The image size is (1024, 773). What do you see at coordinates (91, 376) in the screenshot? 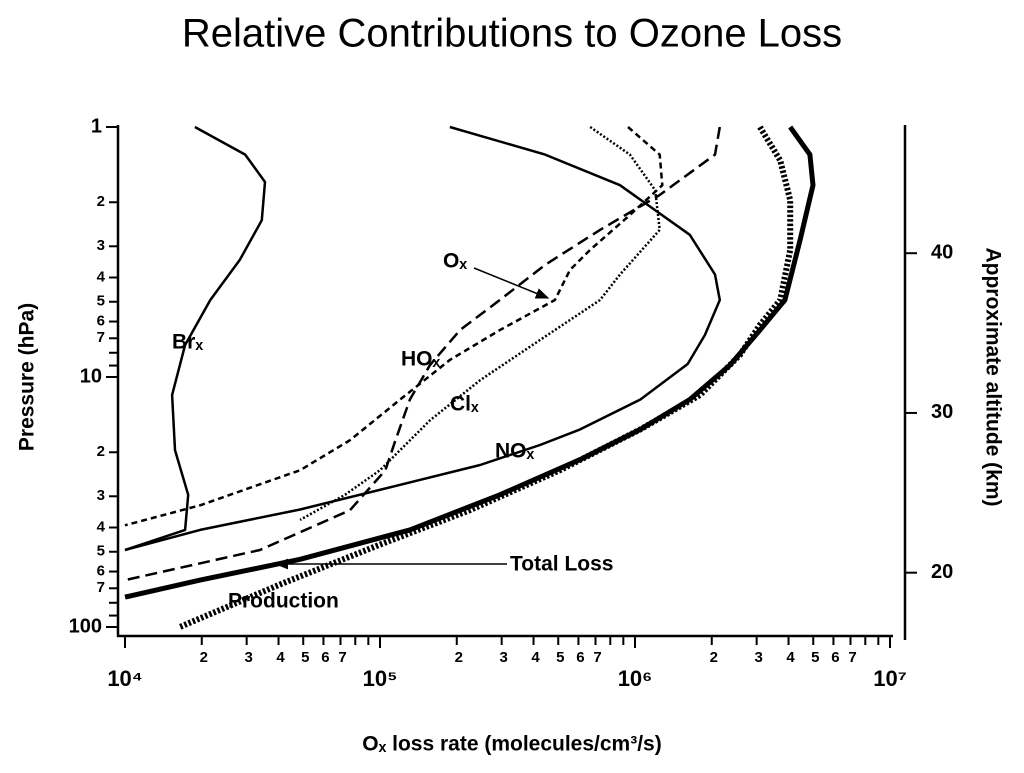
I see `y-tick-label: 10` at bounding box center [91, 376].